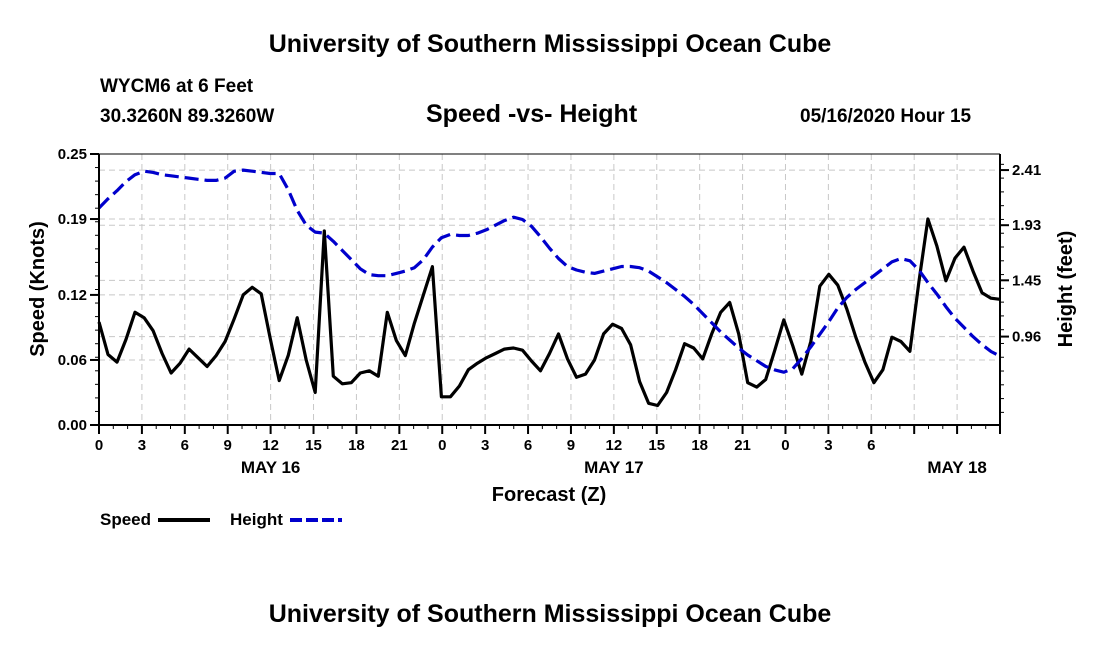 The width and height of the screenshot is (1100, 650). I want to click on legend: Speed Height, so click(221, 519).